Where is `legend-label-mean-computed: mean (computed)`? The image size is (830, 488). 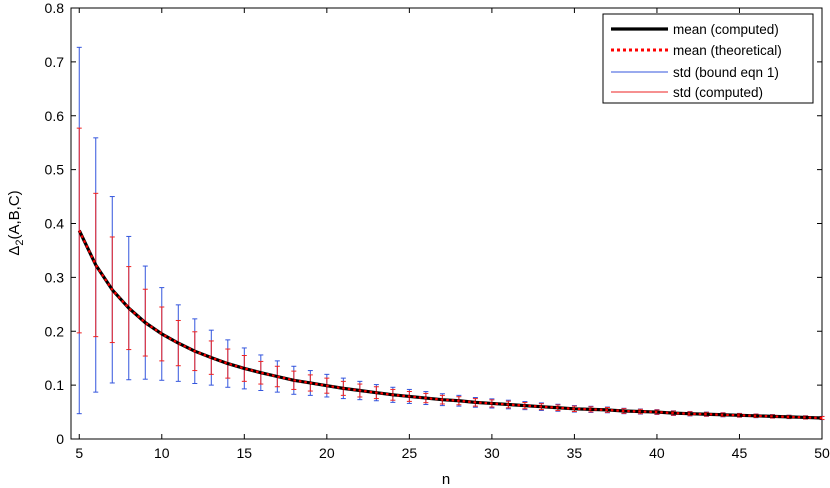 legend-label-mean-computed: mean (computed) is located at coordinates (726, 29).